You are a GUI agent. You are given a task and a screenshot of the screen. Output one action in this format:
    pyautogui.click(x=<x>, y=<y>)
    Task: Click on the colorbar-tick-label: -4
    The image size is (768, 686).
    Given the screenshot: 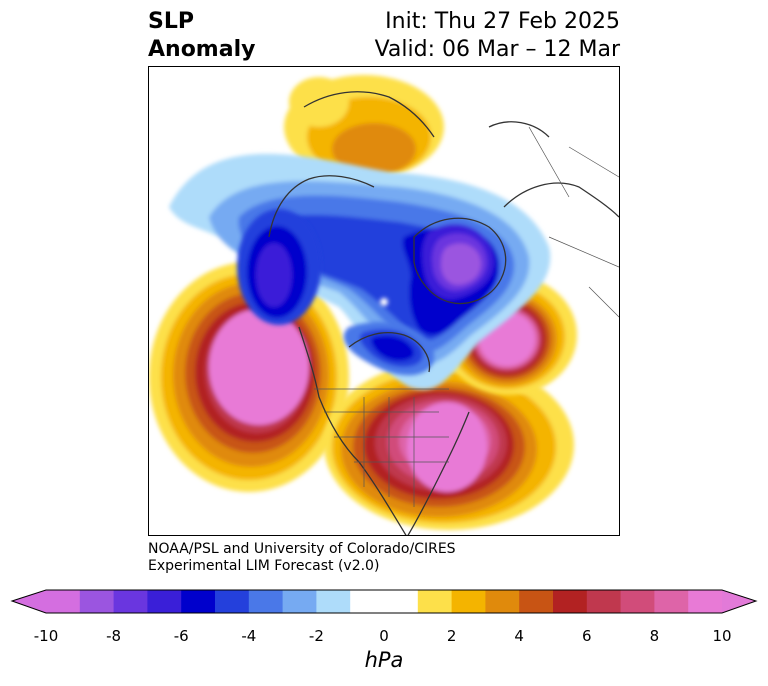 What is the action you would take?
    pyautogui.click(x=249, y=636)
    